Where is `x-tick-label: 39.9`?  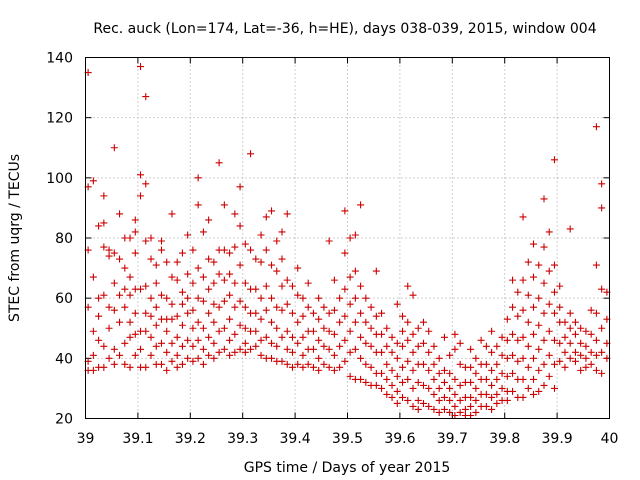
x-tick-label: 39.9 is located at coordinates (557, 439).